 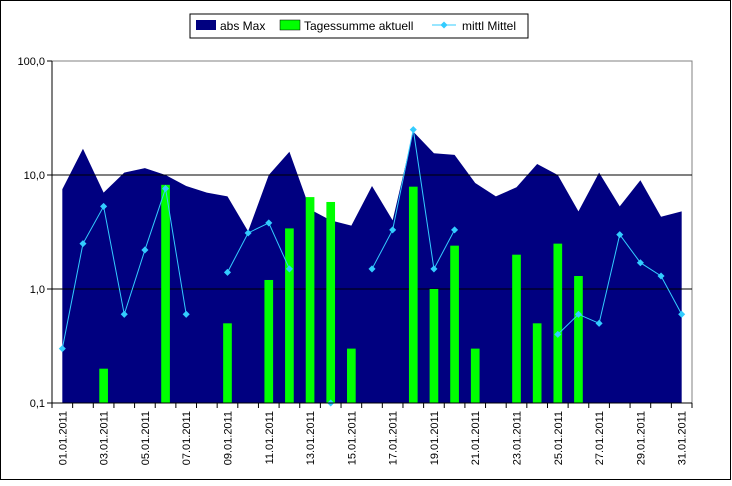 I want to click on bar-tagessumme-06.01.2011, so click(x=165, y=293).